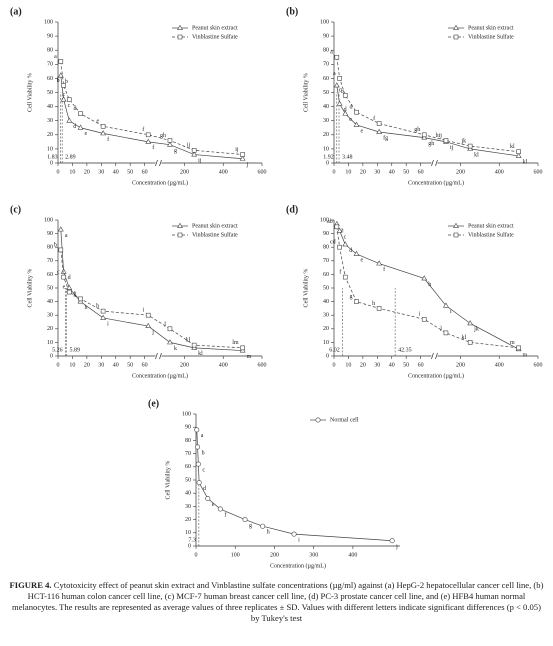  I want to click on legend-label: Vinblastine Sulfate, so click(491, 36).